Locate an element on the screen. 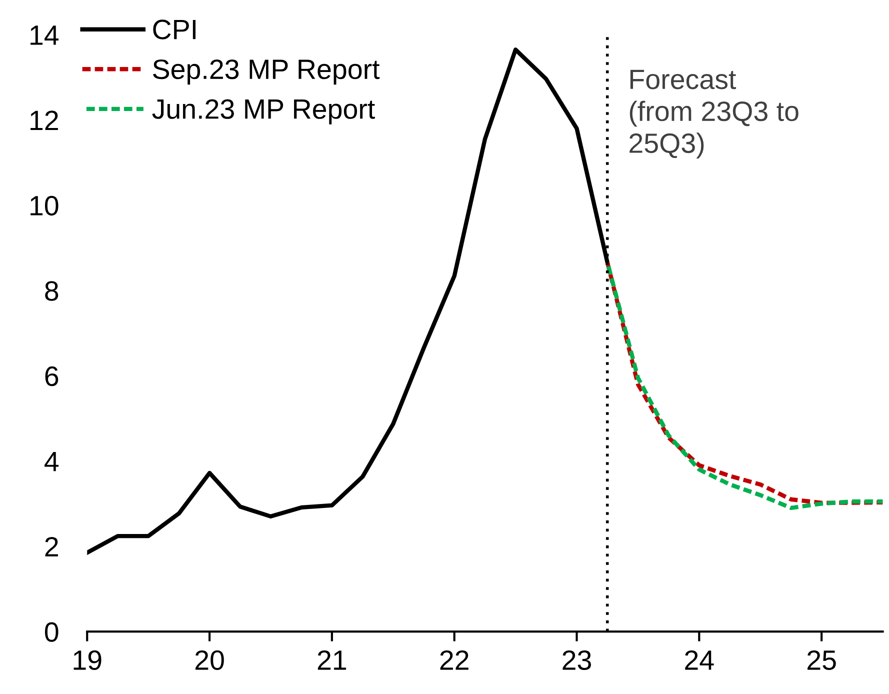 The image size is (889, 694). y-tick-label: 2 is located at coordinates (51, 546).